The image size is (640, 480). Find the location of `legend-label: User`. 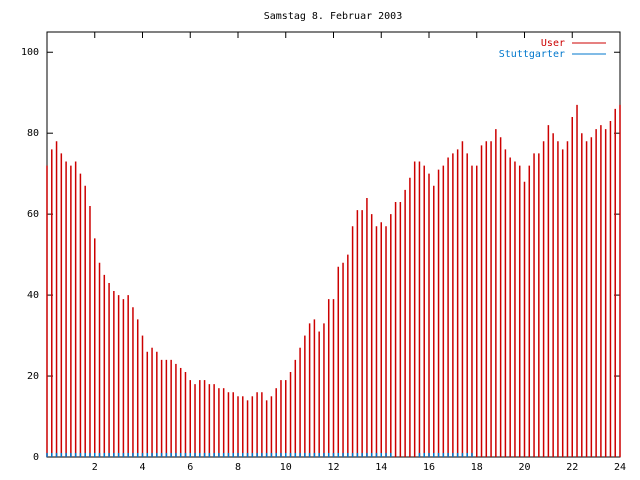

legend-label: User is located at coordinates (553, 43).